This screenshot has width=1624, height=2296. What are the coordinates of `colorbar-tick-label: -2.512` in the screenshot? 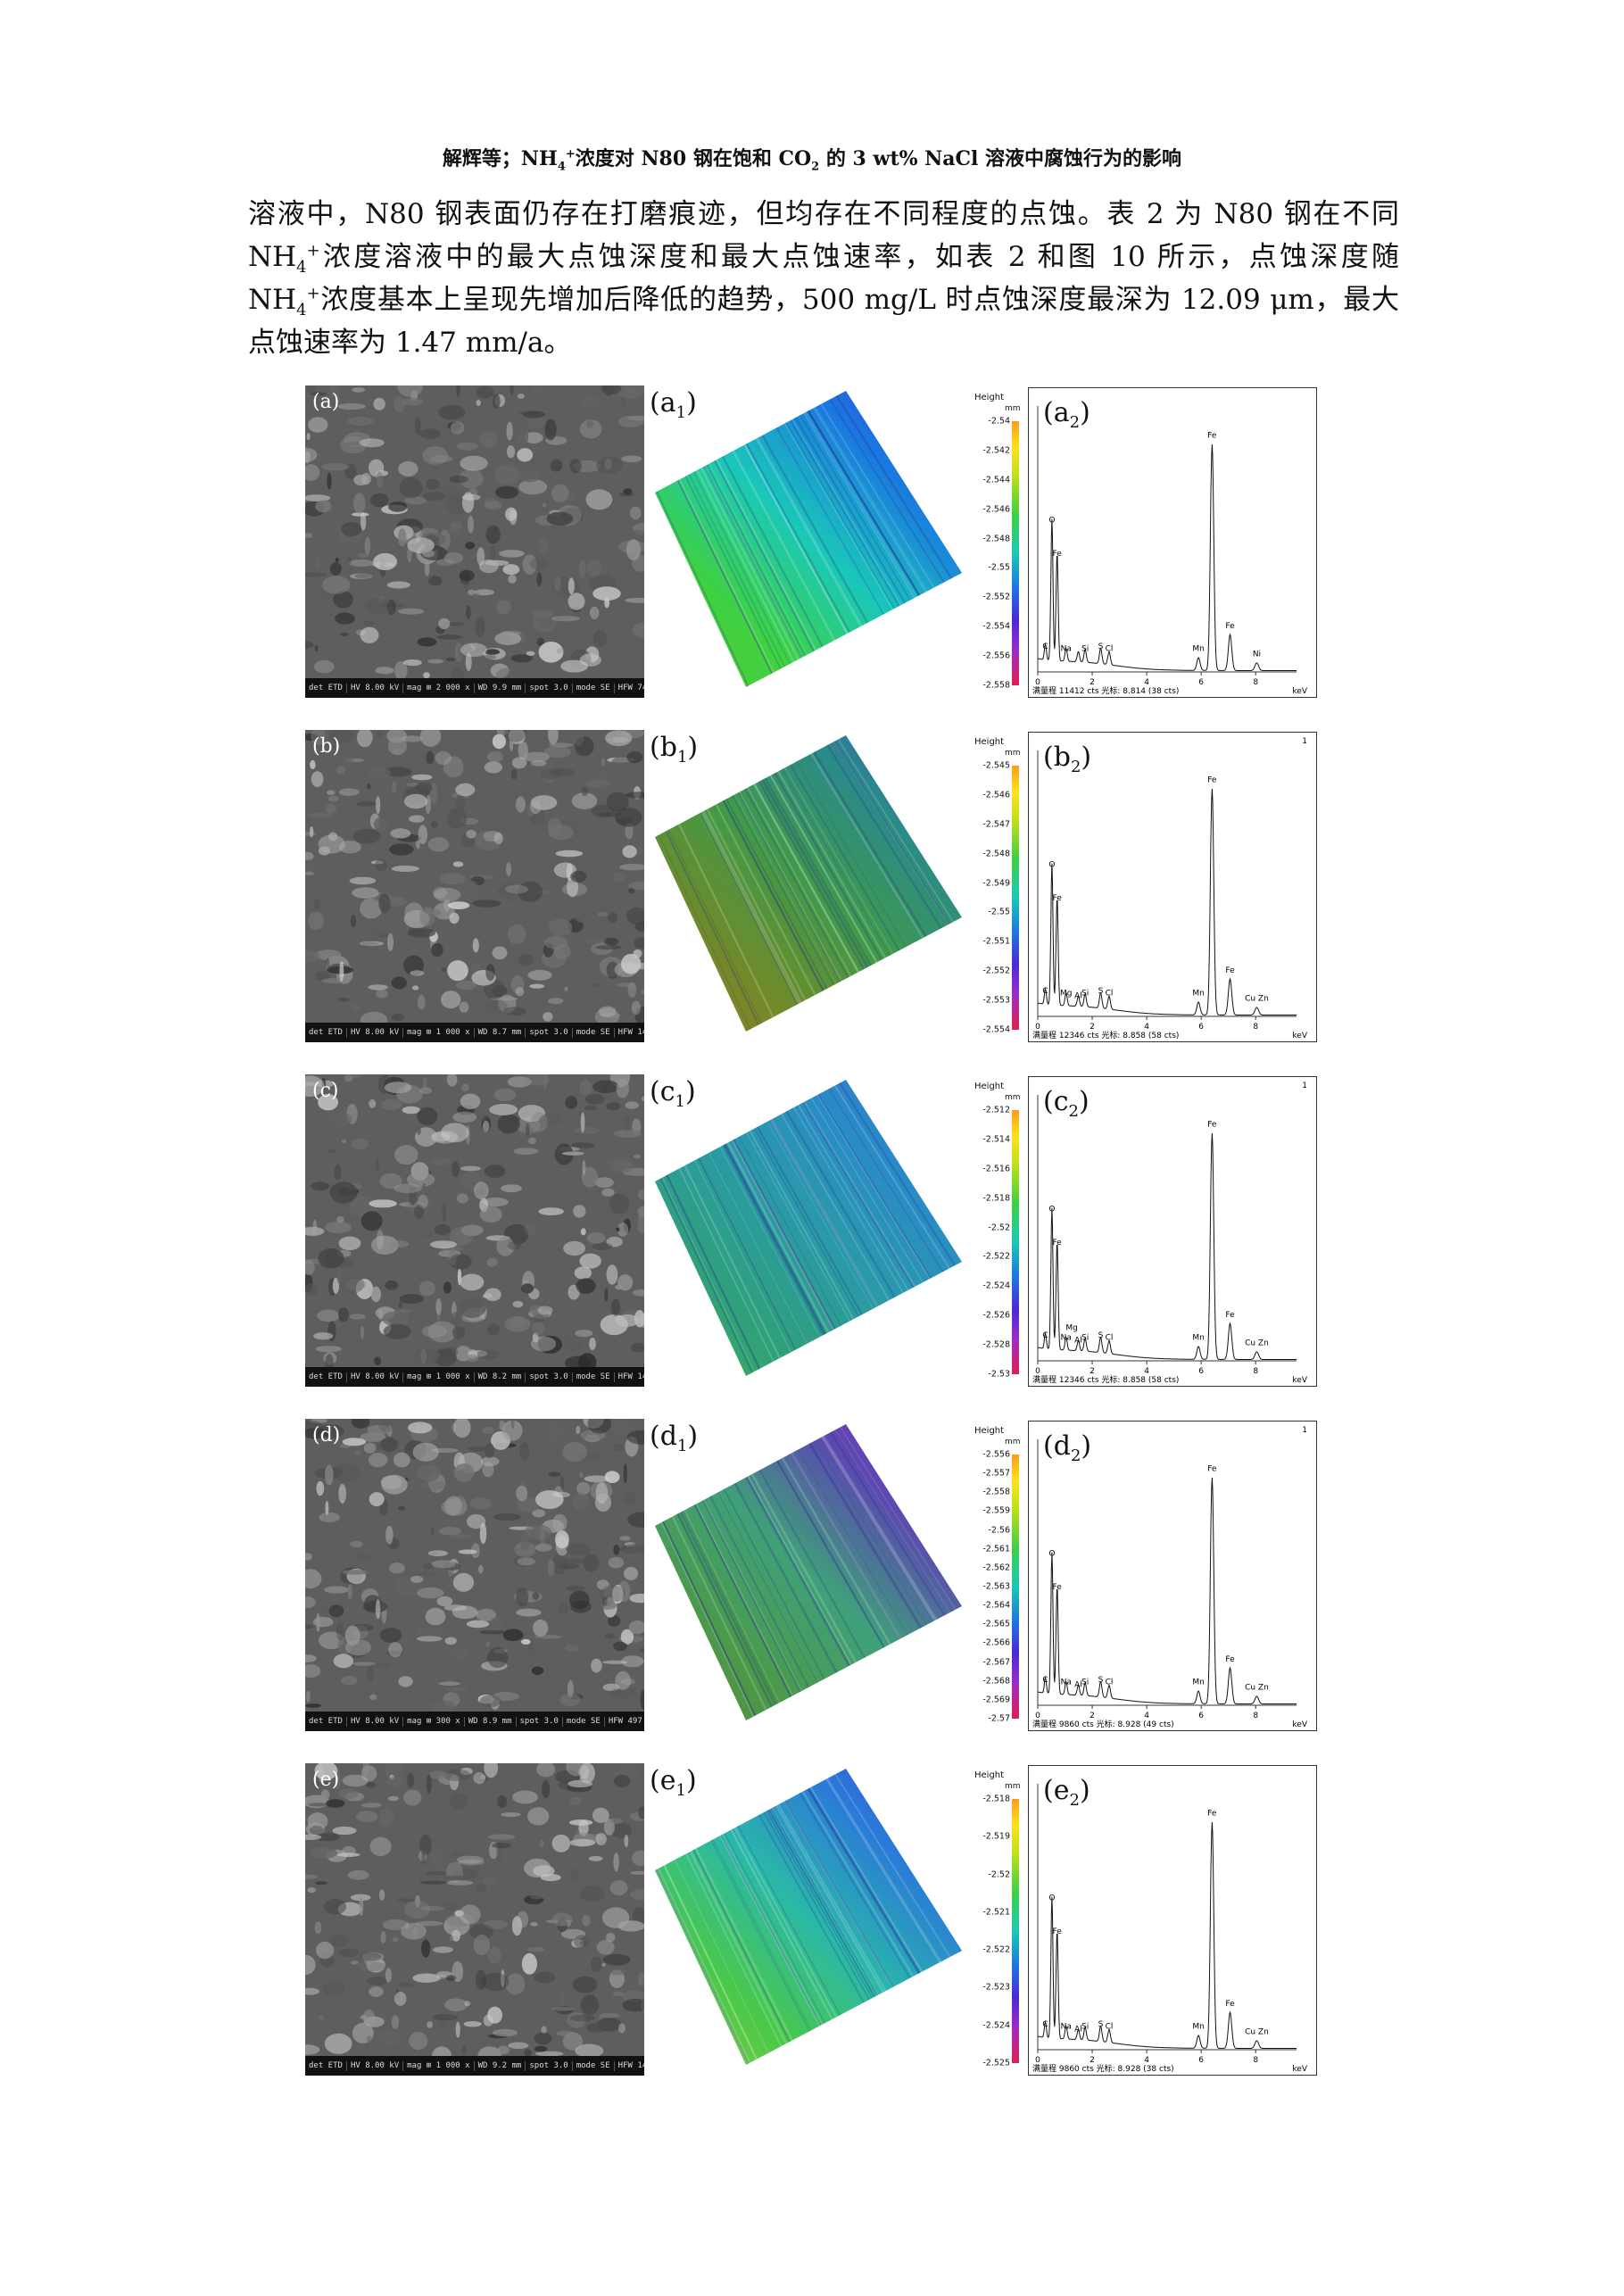 It's located at (996, 1110).